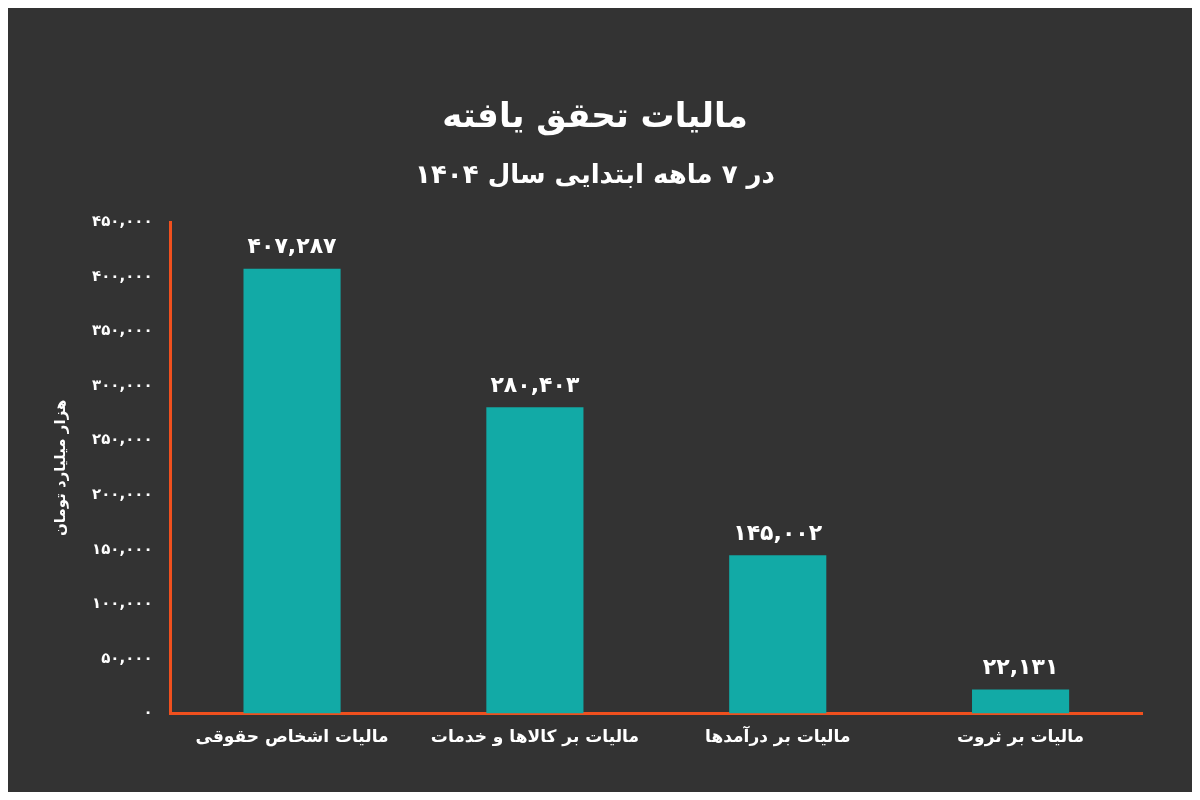  I want to click on y-tick-label: ۱۰۰,۰۰۰, so click(122, 603).